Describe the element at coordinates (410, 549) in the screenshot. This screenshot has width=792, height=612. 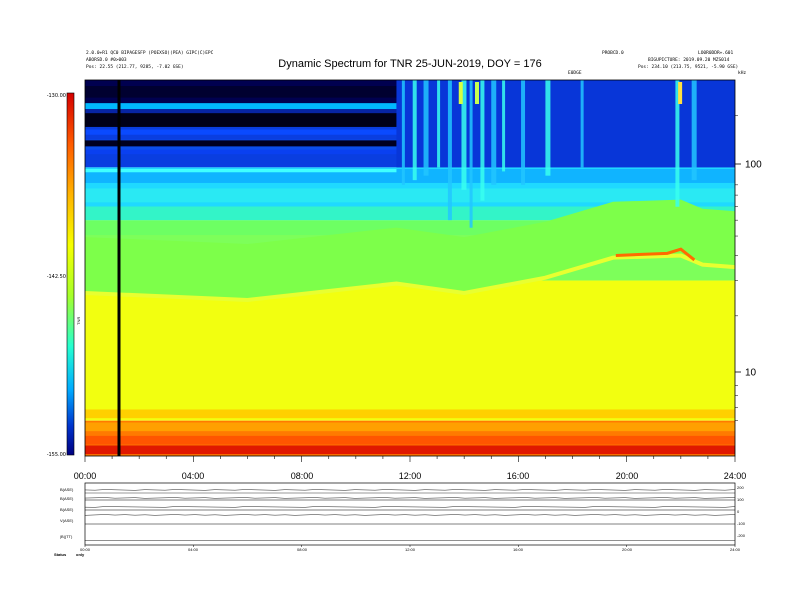
I see `mini-time-tick-label: 12:00` at that location.